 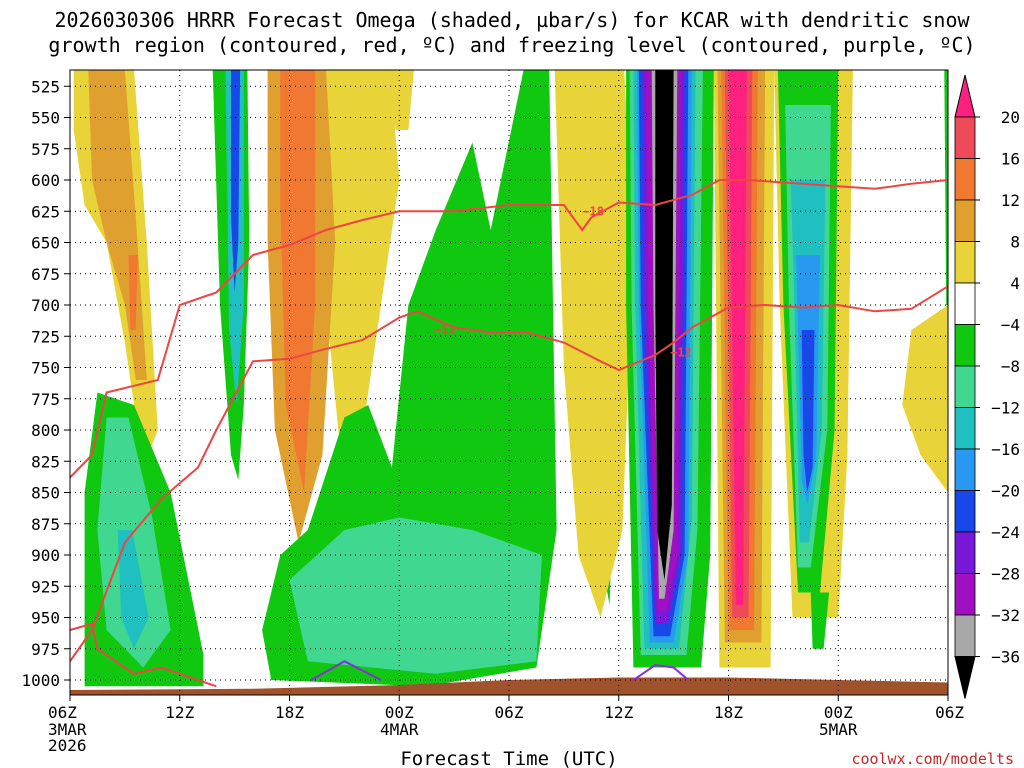 I want to click on colorbar-label: 12, so click(x=1010, y=200).